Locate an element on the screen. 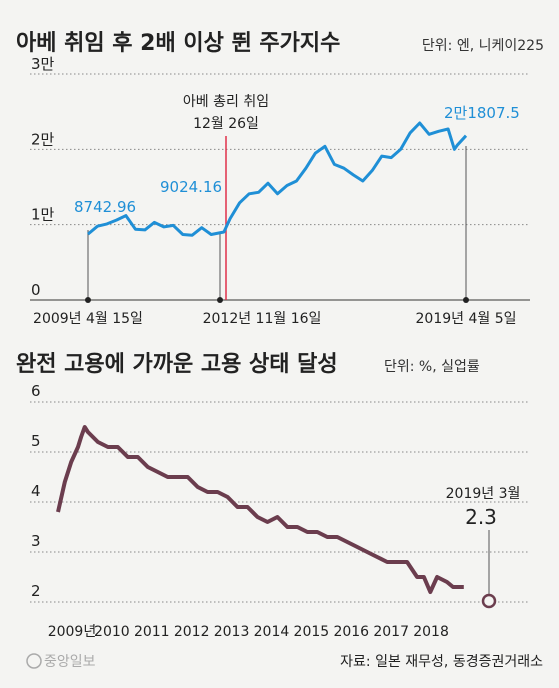 The height and width of the screenshot is (688, 559). chart1-y-tick-label: 1만 is located at coordinates (43, 215).